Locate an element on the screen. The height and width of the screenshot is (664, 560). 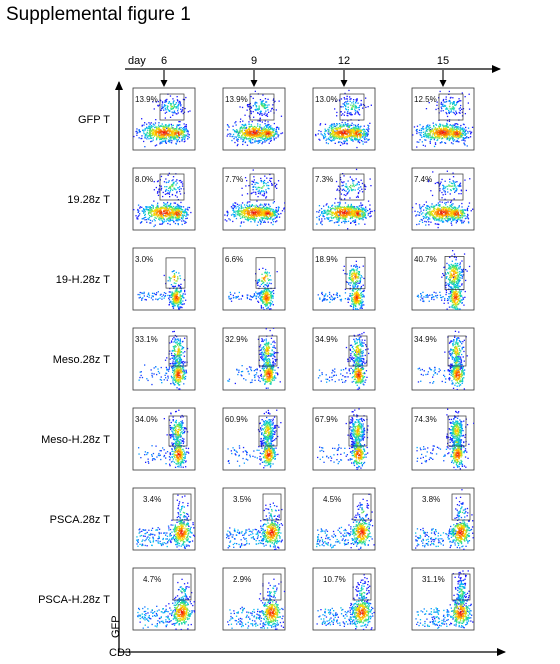
event-dots is located at coordinates (343, 119).